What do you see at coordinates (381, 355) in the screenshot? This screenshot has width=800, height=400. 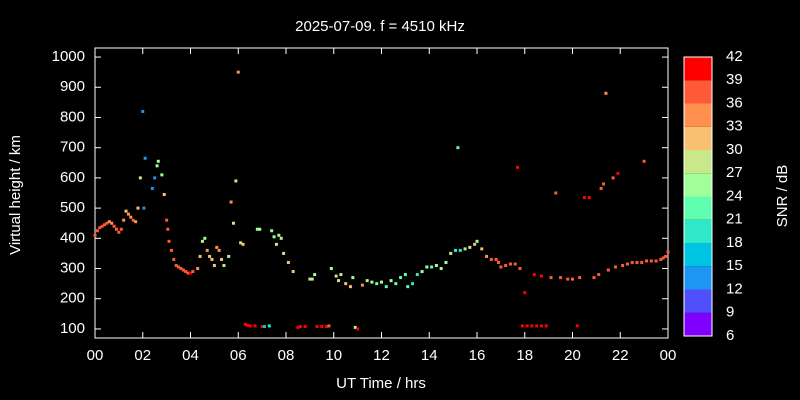 I see `x-tick-label: 12` at bounding box center [381, 355].